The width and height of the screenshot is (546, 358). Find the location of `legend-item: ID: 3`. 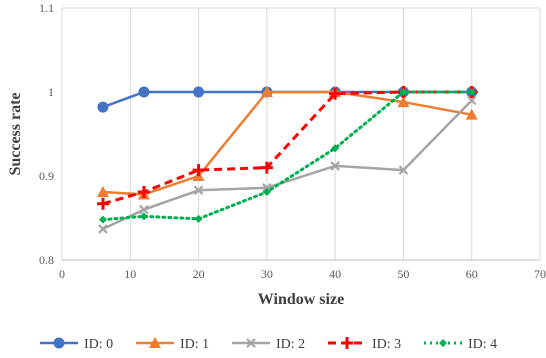

legend-item: ID: 3 is located at coordinates (364, 344).